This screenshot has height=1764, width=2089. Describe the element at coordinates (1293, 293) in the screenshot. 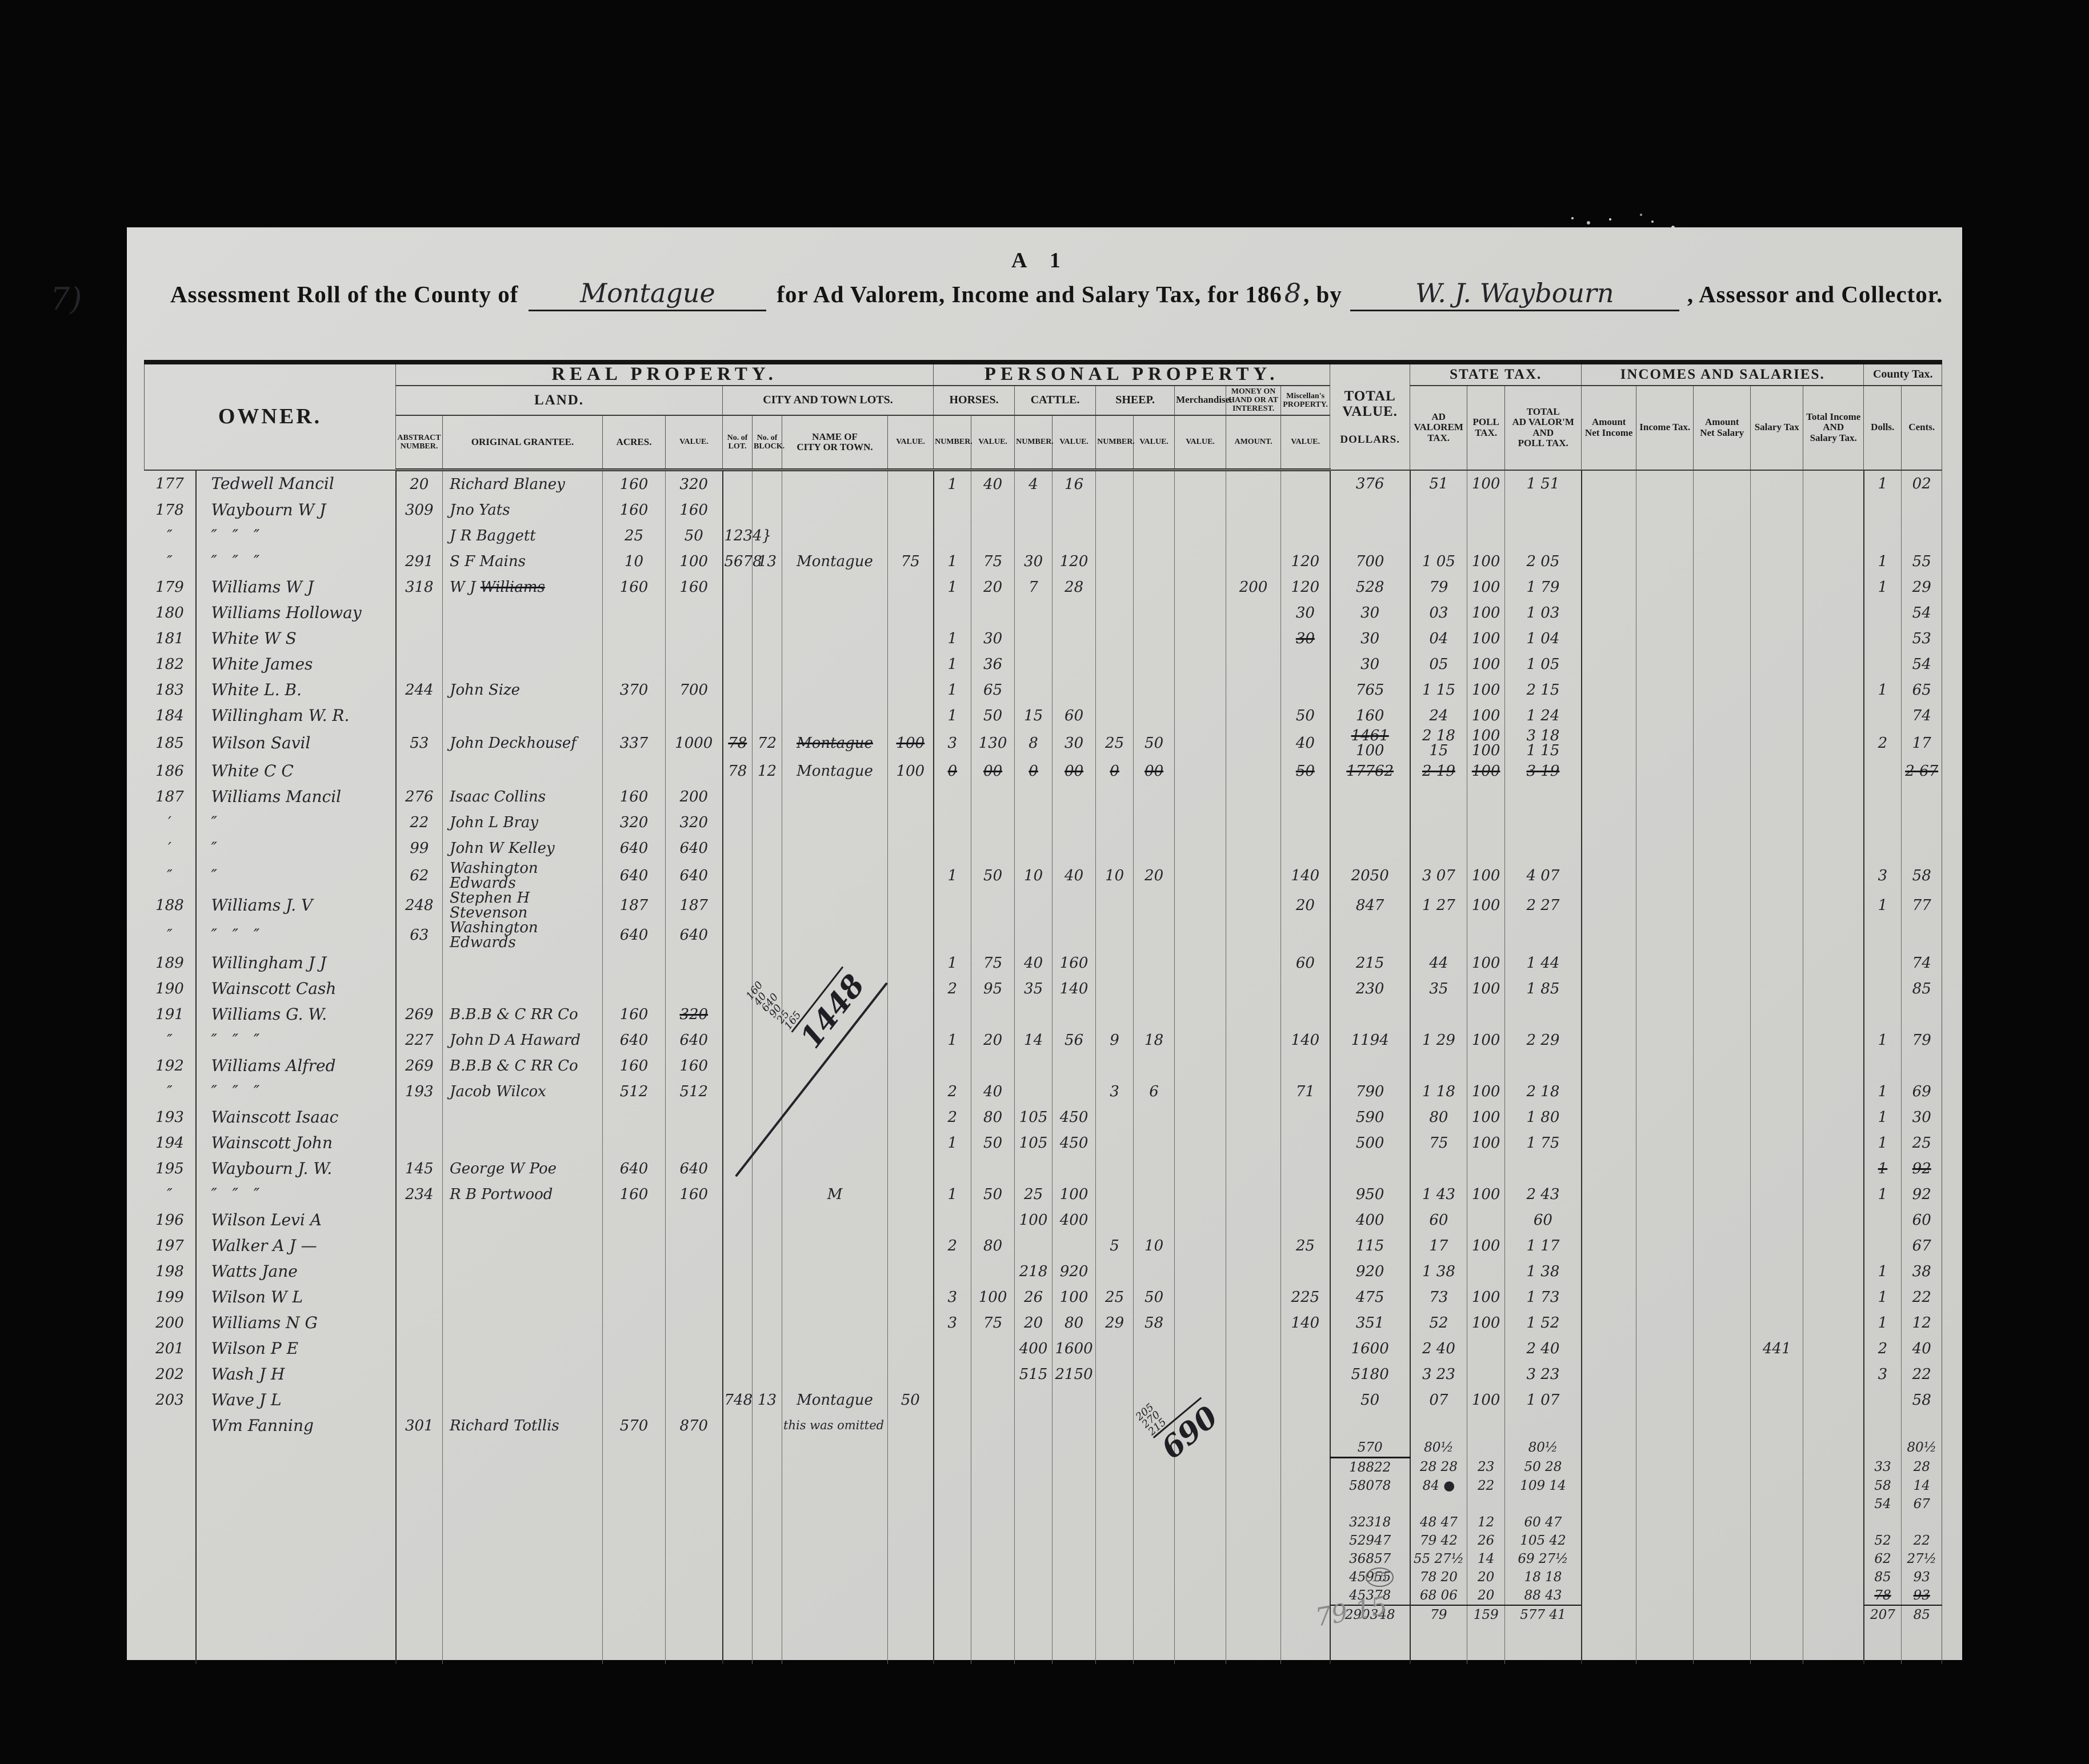

I see `year-digit-handwritten: 8` at that location.